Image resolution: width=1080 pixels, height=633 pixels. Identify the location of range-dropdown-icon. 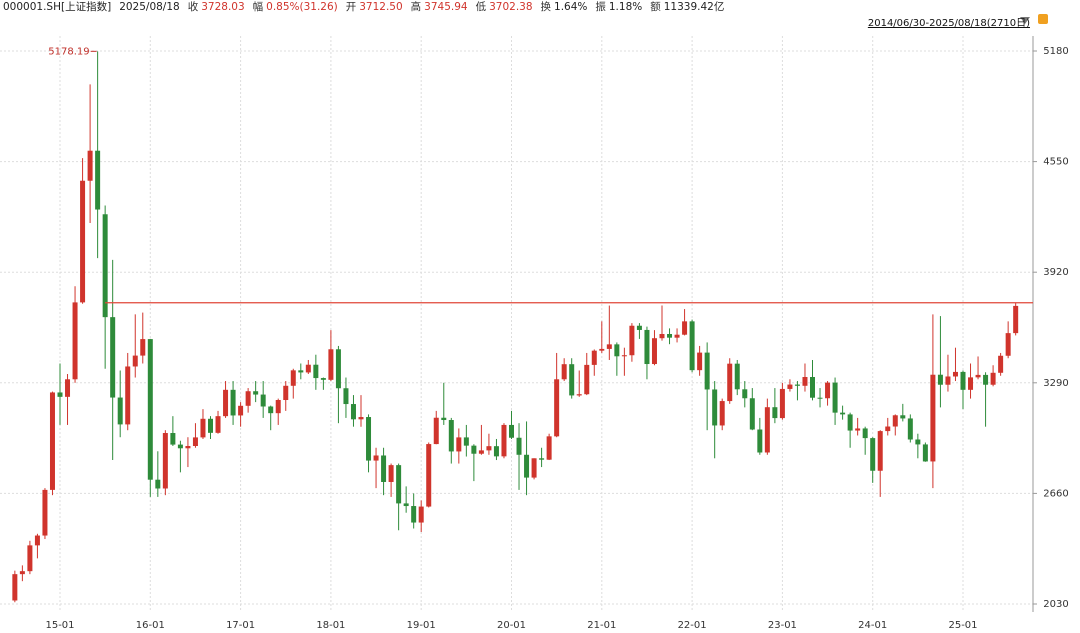
(1025, 20).